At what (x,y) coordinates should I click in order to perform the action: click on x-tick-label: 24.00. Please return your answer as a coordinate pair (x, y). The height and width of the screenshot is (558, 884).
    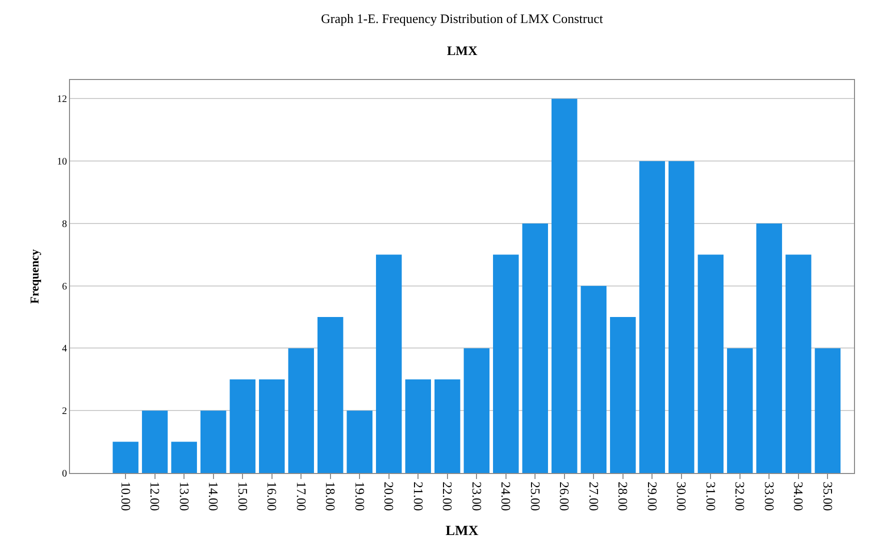
    Looking at the image, I should click on (506, 496).